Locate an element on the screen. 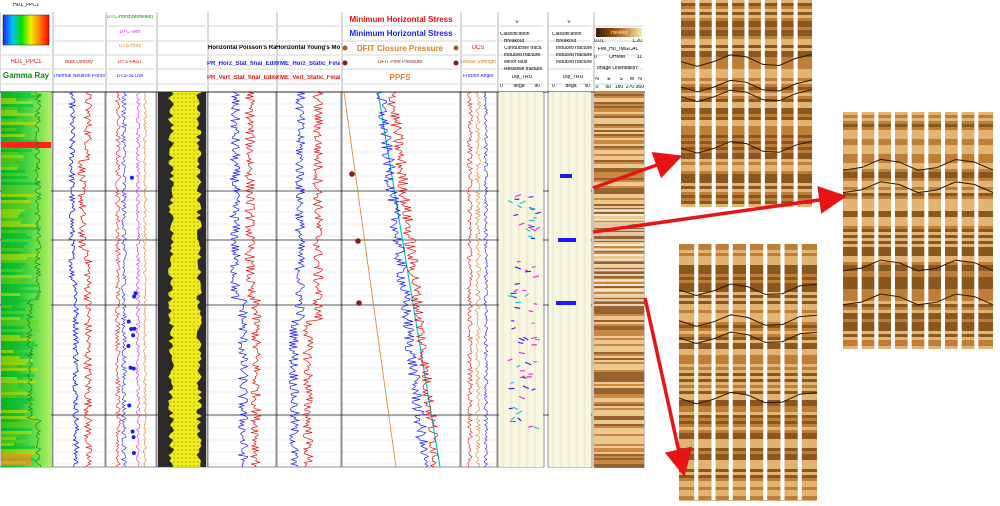  t9-induced: Induced fracture is located at coordinates (523, 55).